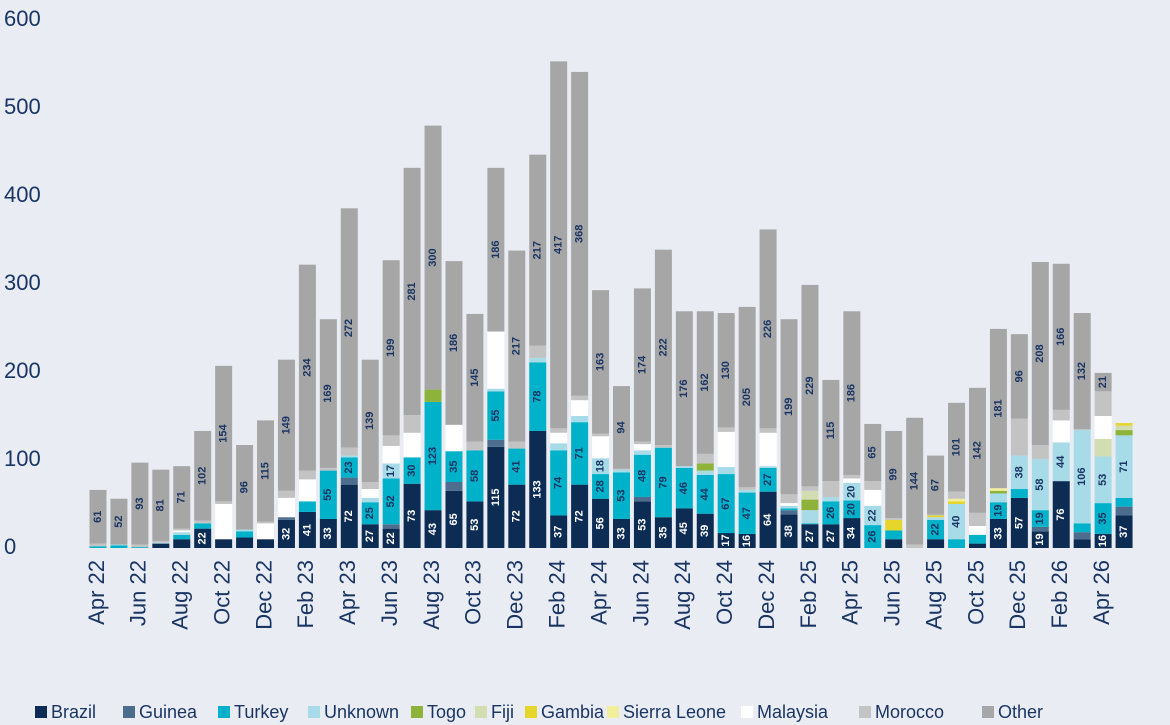 This screenshot has height=725, width=1170. I want to click on y-tick-label: 600, so click(22, 18).